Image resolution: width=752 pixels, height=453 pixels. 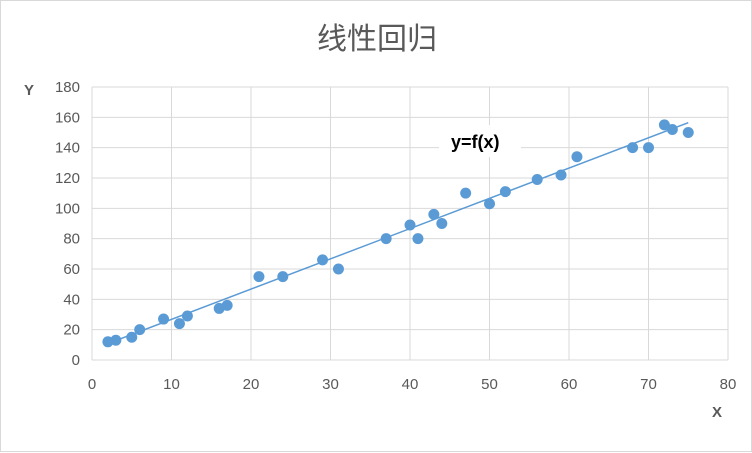 I want to click on y-tick-label: 40, so click(x=71, y=299).